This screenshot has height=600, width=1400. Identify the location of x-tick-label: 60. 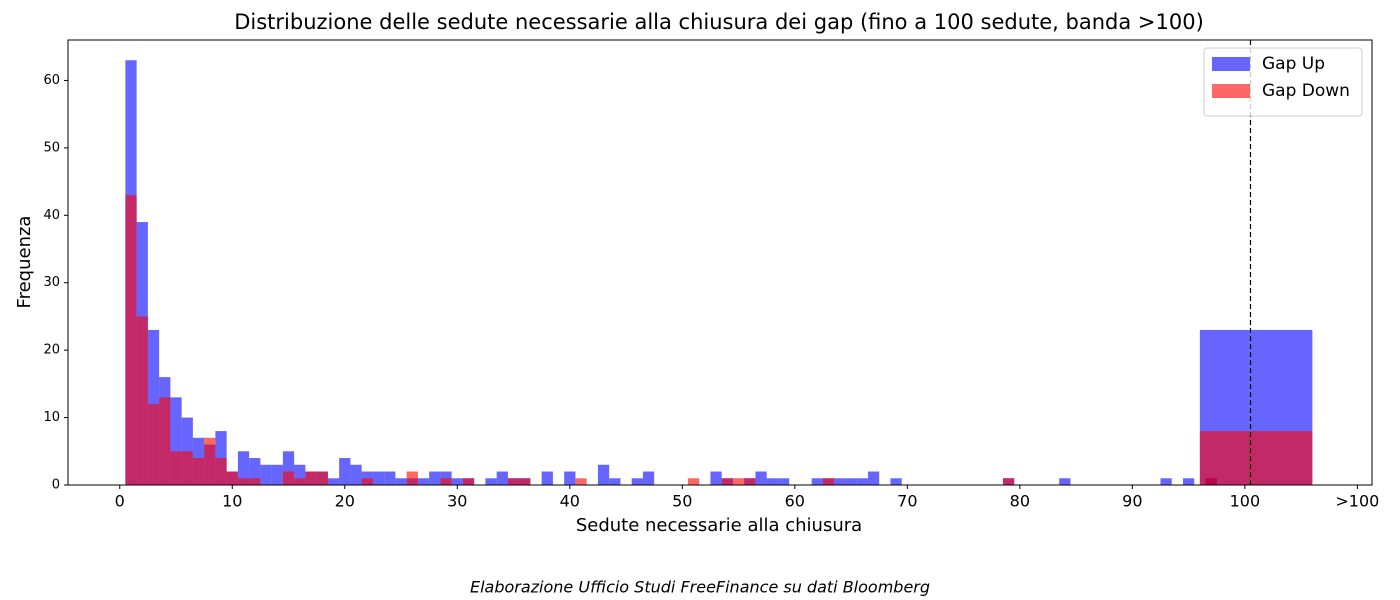
(795, 501).